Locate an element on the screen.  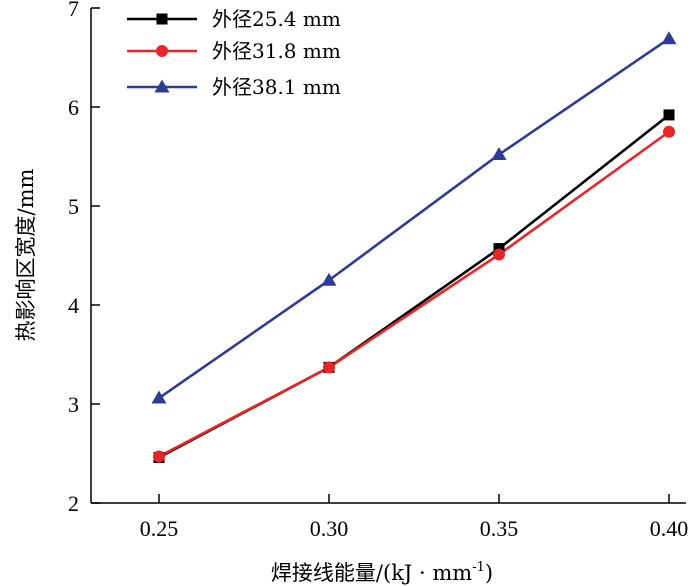
legend-entry: 外径38.1 mm is located at coordinates (234, 87).